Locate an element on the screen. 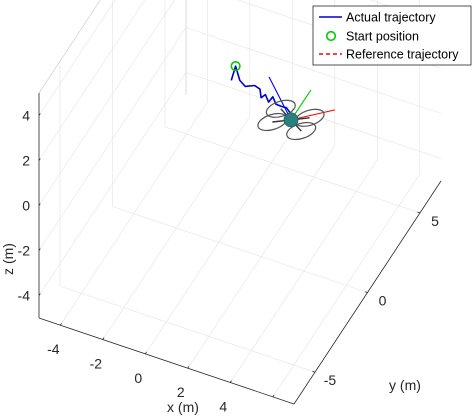 The width and height of the screenshot is (474, 416). z-tick-label: 2 is located at coordinates (26, 161).